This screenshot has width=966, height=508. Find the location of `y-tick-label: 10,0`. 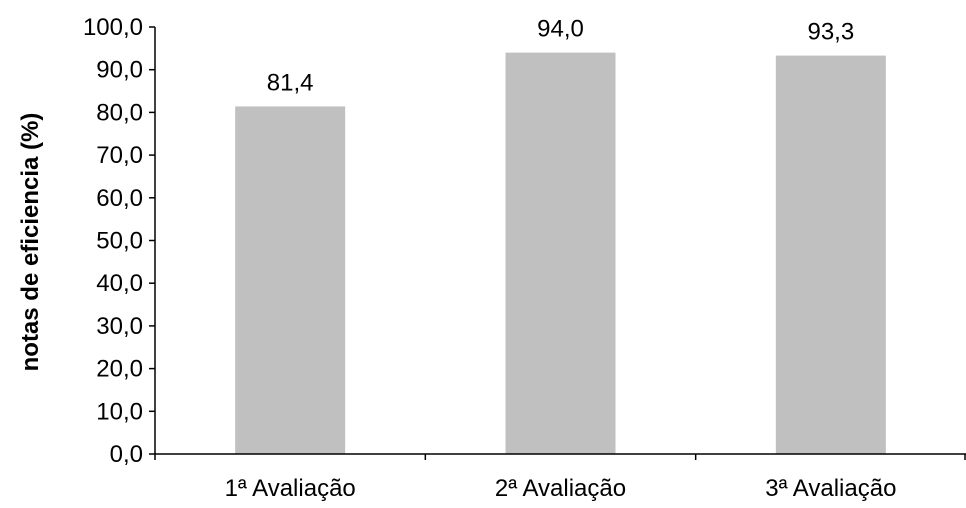

y-tick-label: 10,0 is located at coordinates (119, 411).